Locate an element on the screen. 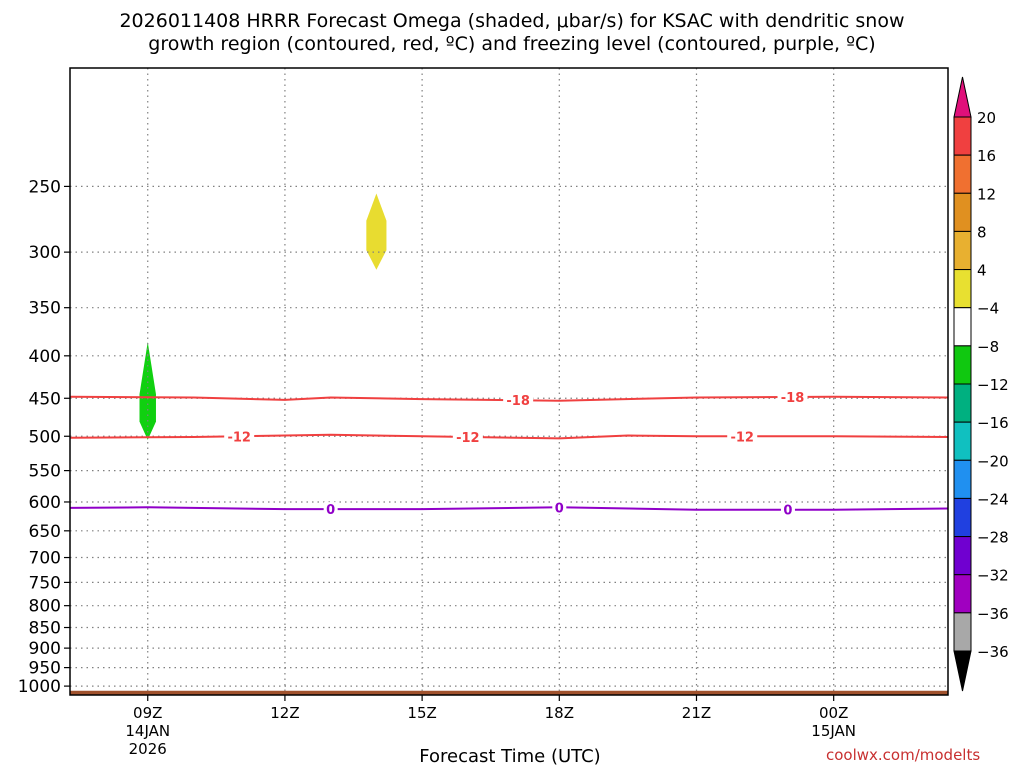 The height and width of the screenshot is (768, 1024). colorbar-top-arrow is located at coordinates (962, 97).